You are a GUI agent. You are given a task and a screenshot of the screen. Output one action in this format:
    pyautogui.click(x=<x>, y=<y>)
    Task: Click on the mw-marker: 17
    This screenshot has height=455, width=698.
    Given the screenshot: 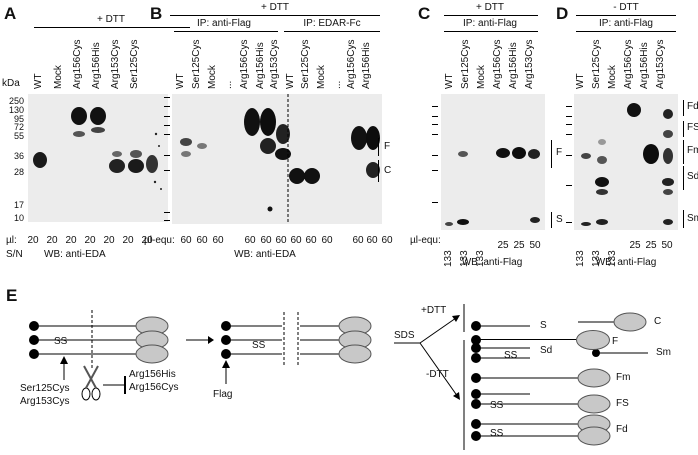 What is the action you would take?
    pyautogui.click(x=18, y=205)
    